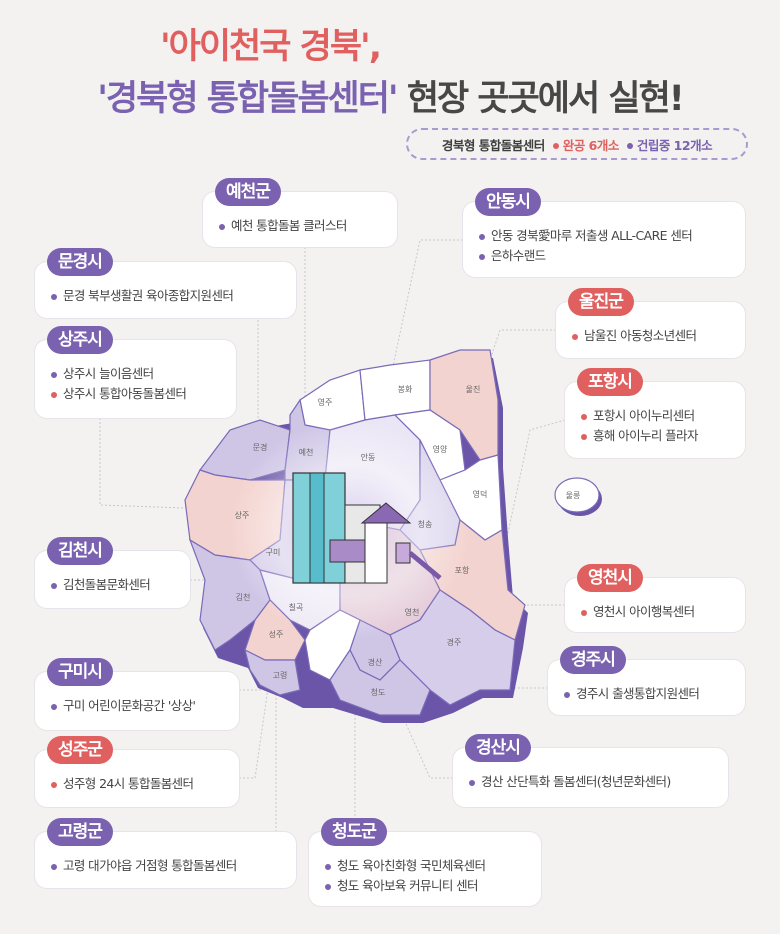 This screenshot has height=934, width=780. What do you see at coordinates (137, 694) in the screenshot?
I see `region-card-gumi: 구미시 구미 어린이문화공간 '상상'` at bounding box center [137, 694].